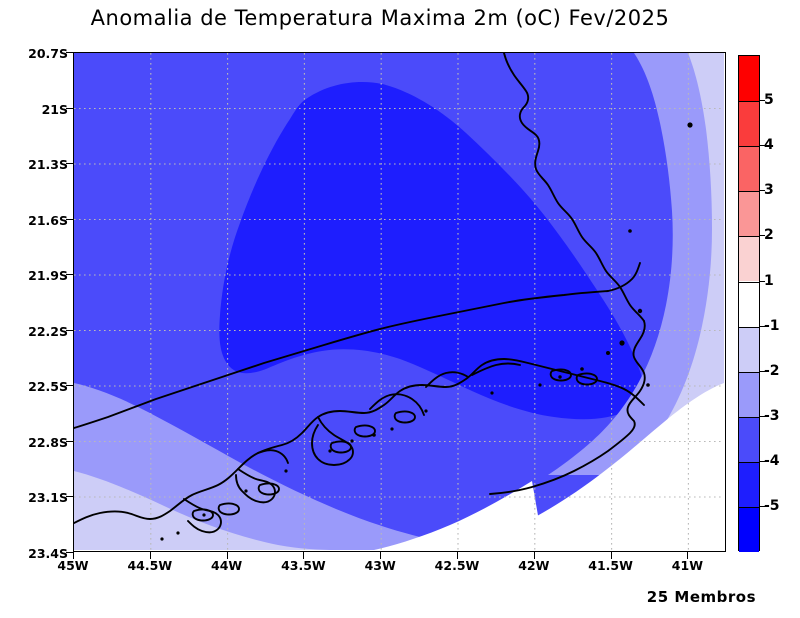 Image resolution: width=800 pixels, height=618 pixels. I want to click on band-fill-m2-m1-southwest, so click(205, 510).